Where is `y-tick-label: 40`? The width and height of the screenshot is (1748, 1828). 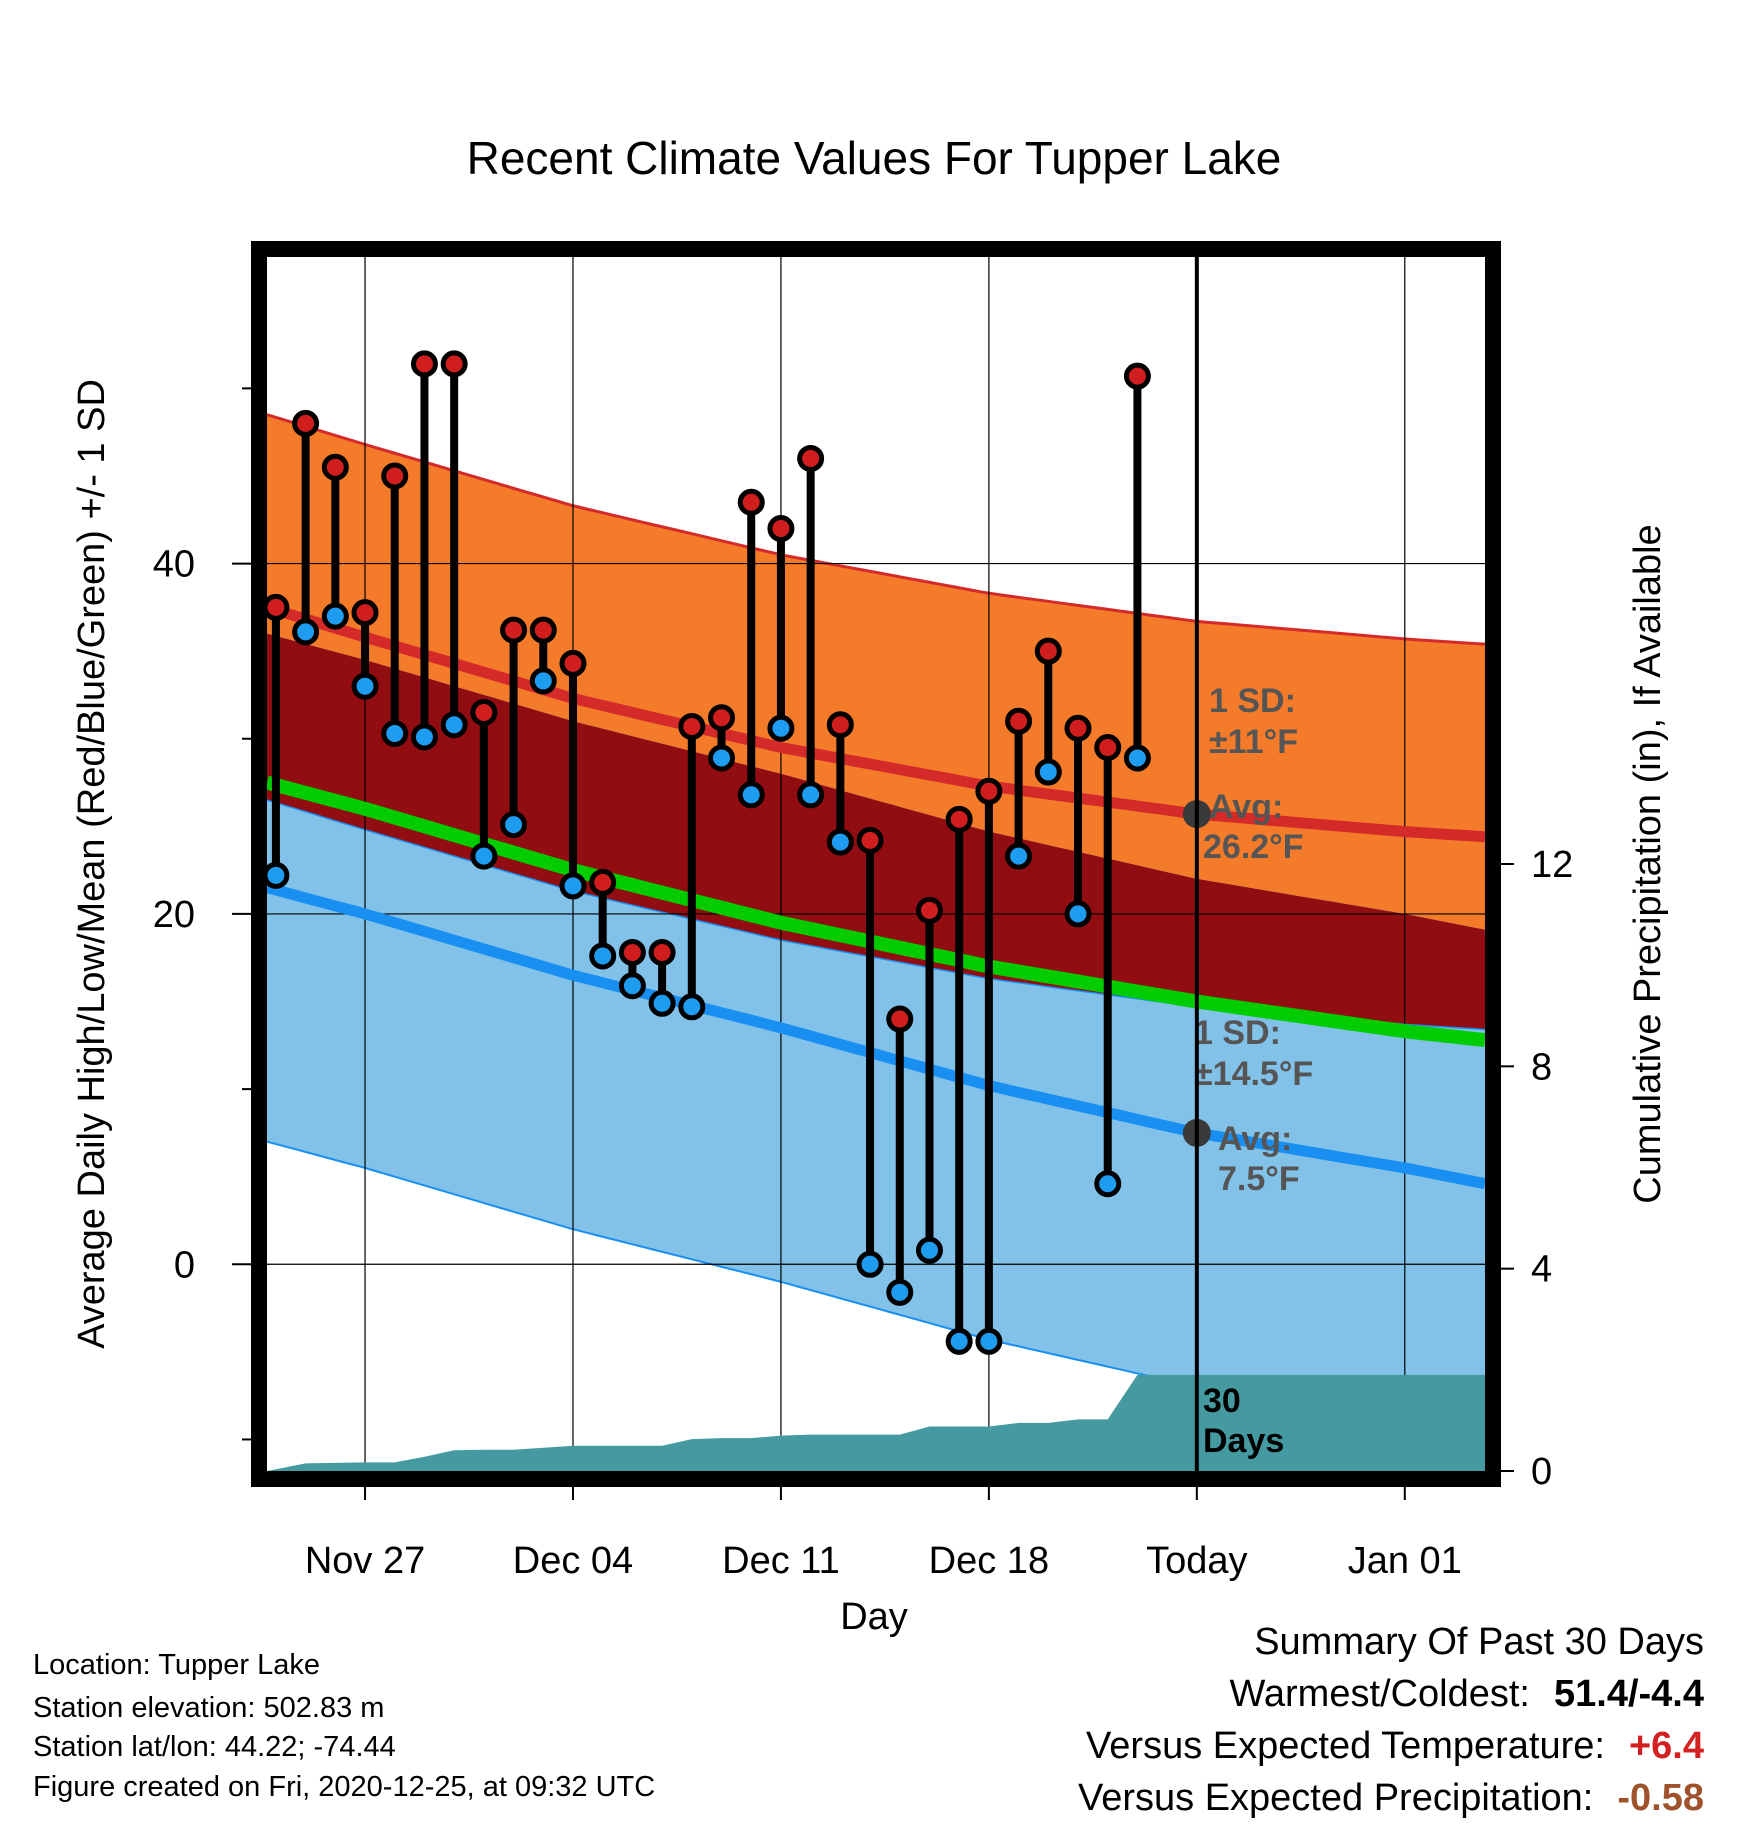
y-tick-label: 40 is located at coordinates (174, 565).